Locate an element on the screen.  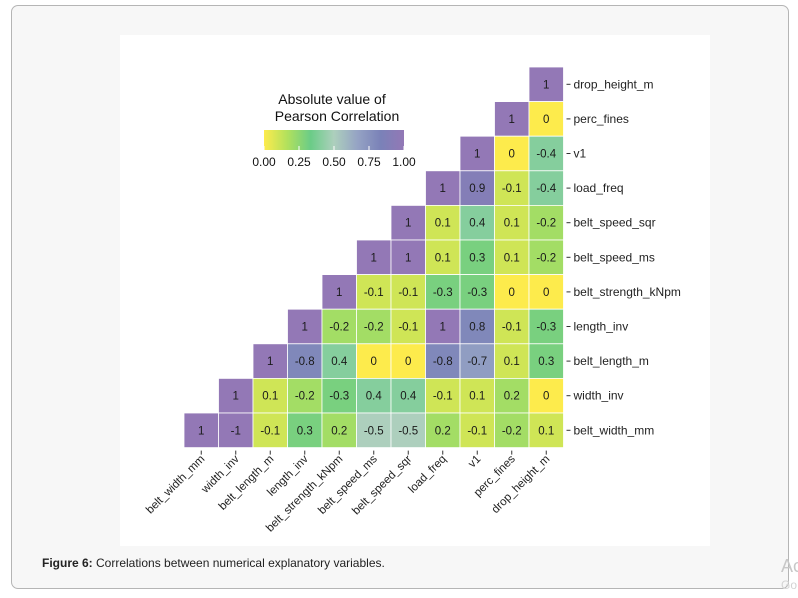
legend-title-line1: Absolute value of is located at coordinates (332, 99).